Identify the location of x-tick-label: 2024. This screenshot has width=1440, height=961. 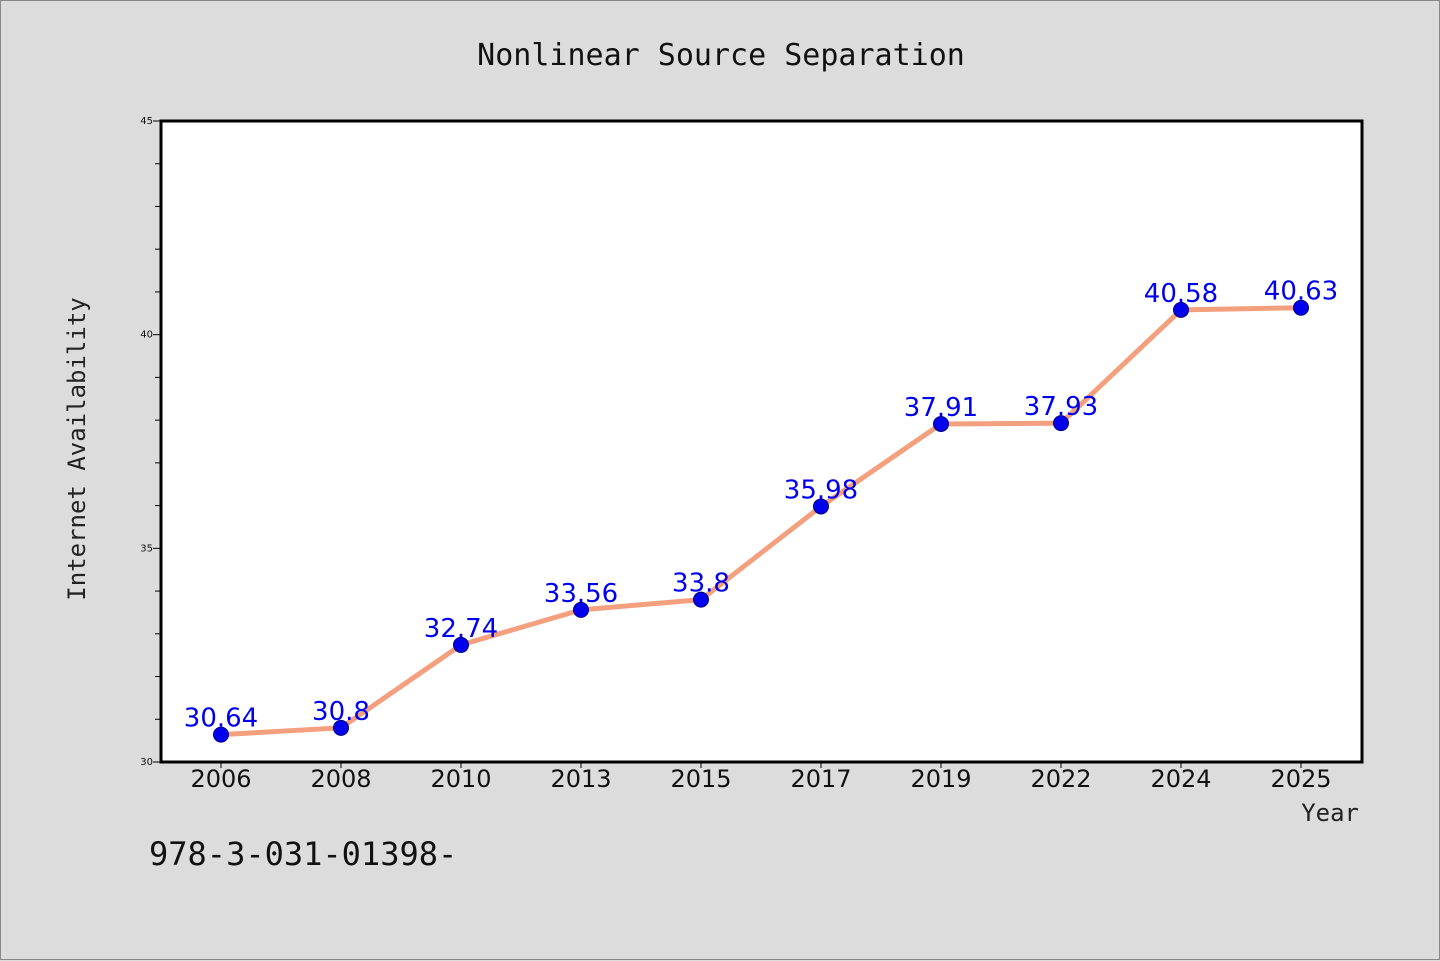
(1180, 779).